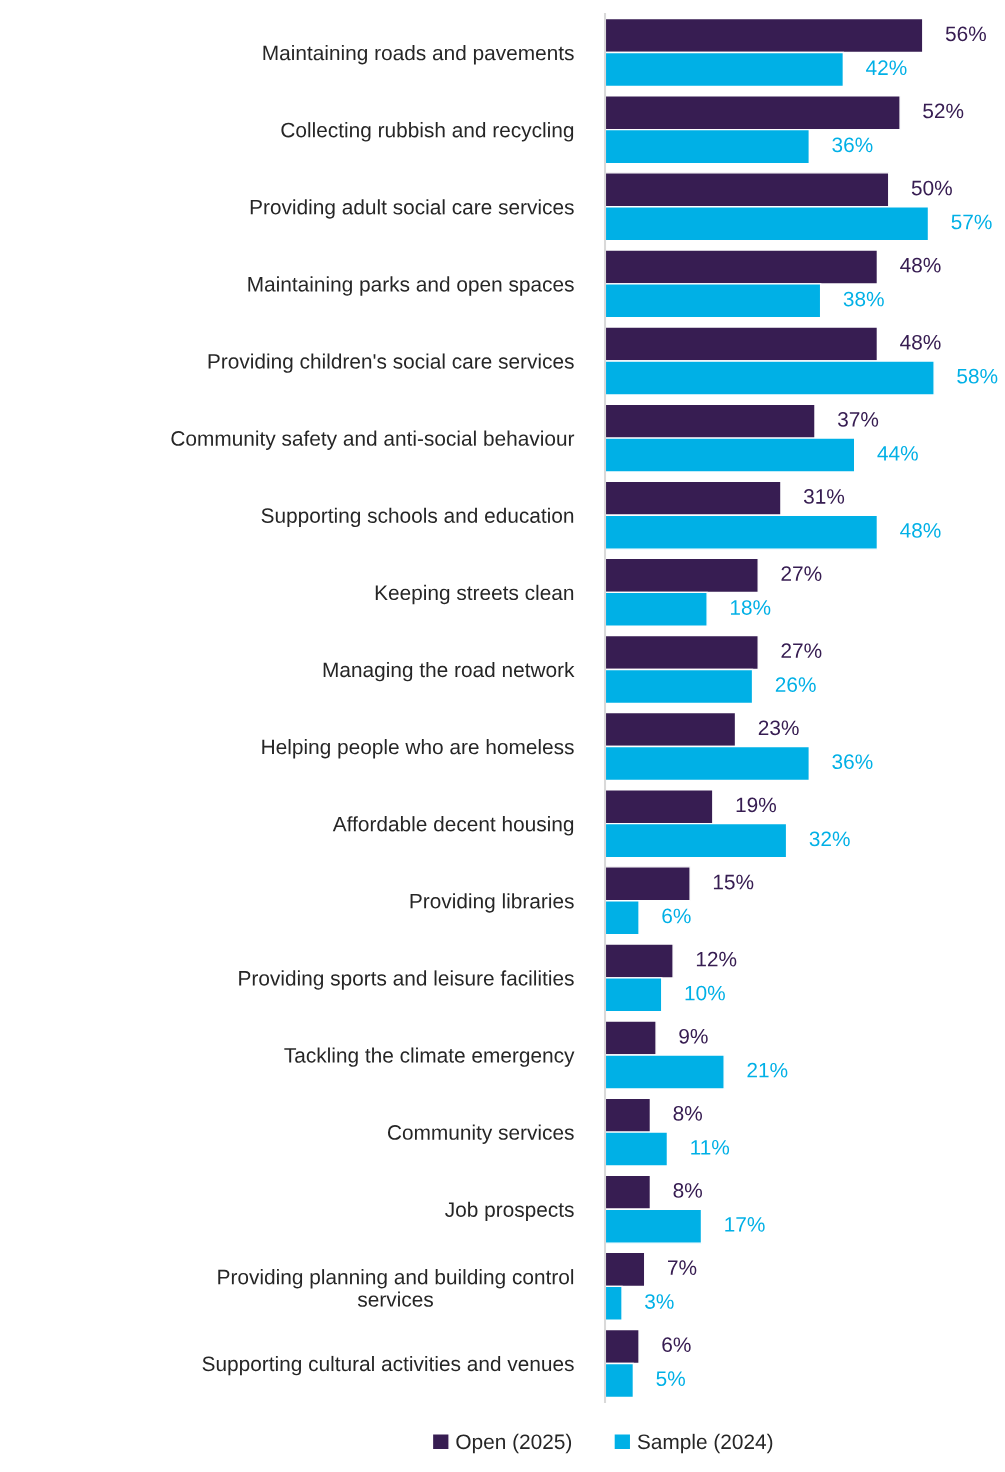  I want to click on data-label: 5%, so click(670, 1378).